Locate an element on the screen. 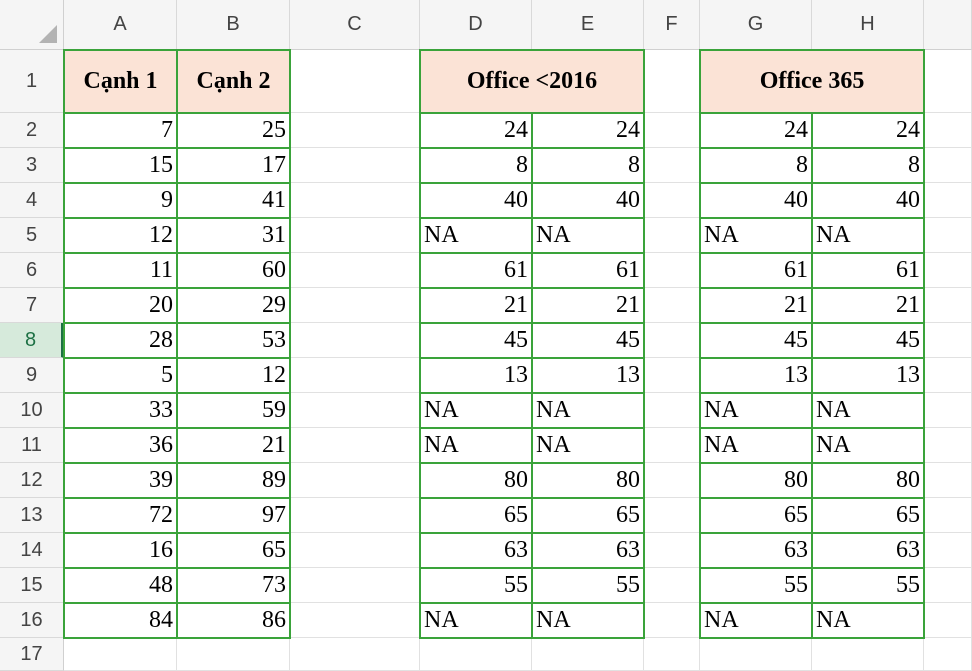 This screenshot has height=671, width=972. cell-g16: NA is located at coordinates (721, 620).